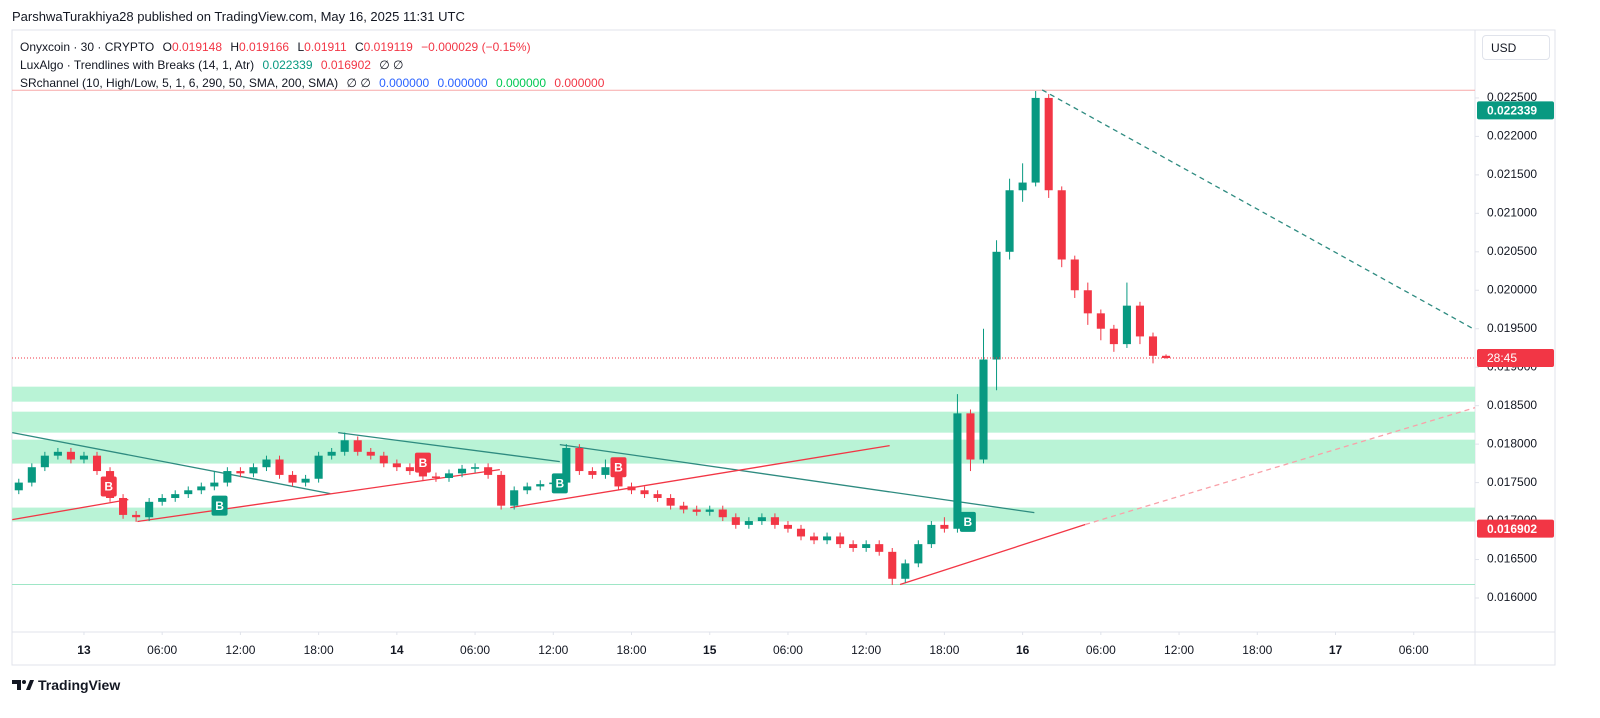 Image resolution: width=1600 pixels, height=718 pixels. I want to click on y-tick-label: 0.020500, so click(1512, 251).